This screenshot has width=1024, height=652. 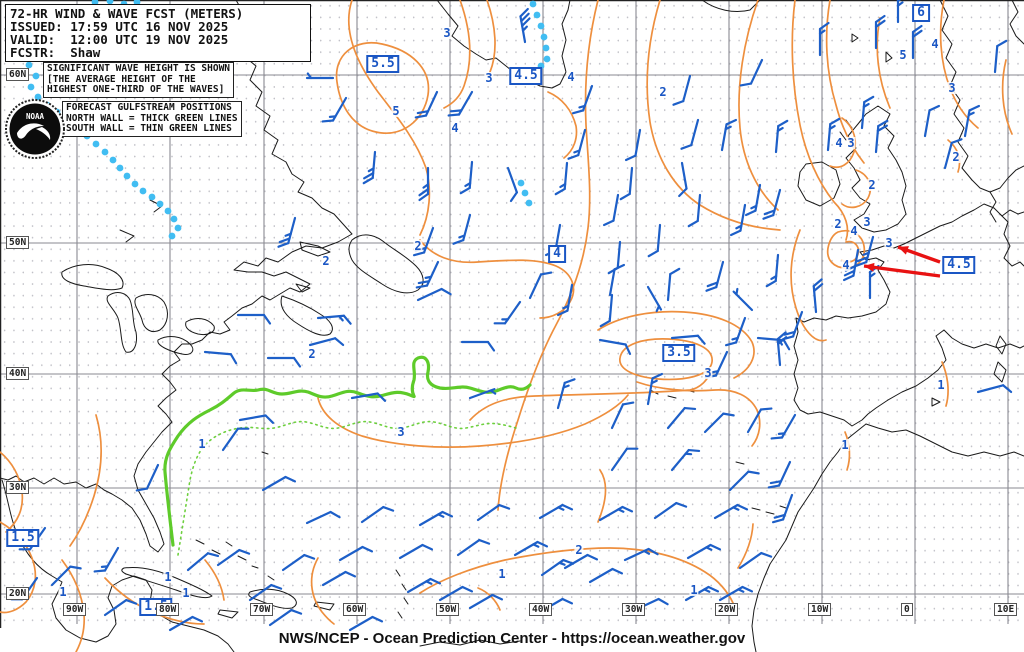 I want to click on longitude-label: 70W, so click(x=262, y=609).